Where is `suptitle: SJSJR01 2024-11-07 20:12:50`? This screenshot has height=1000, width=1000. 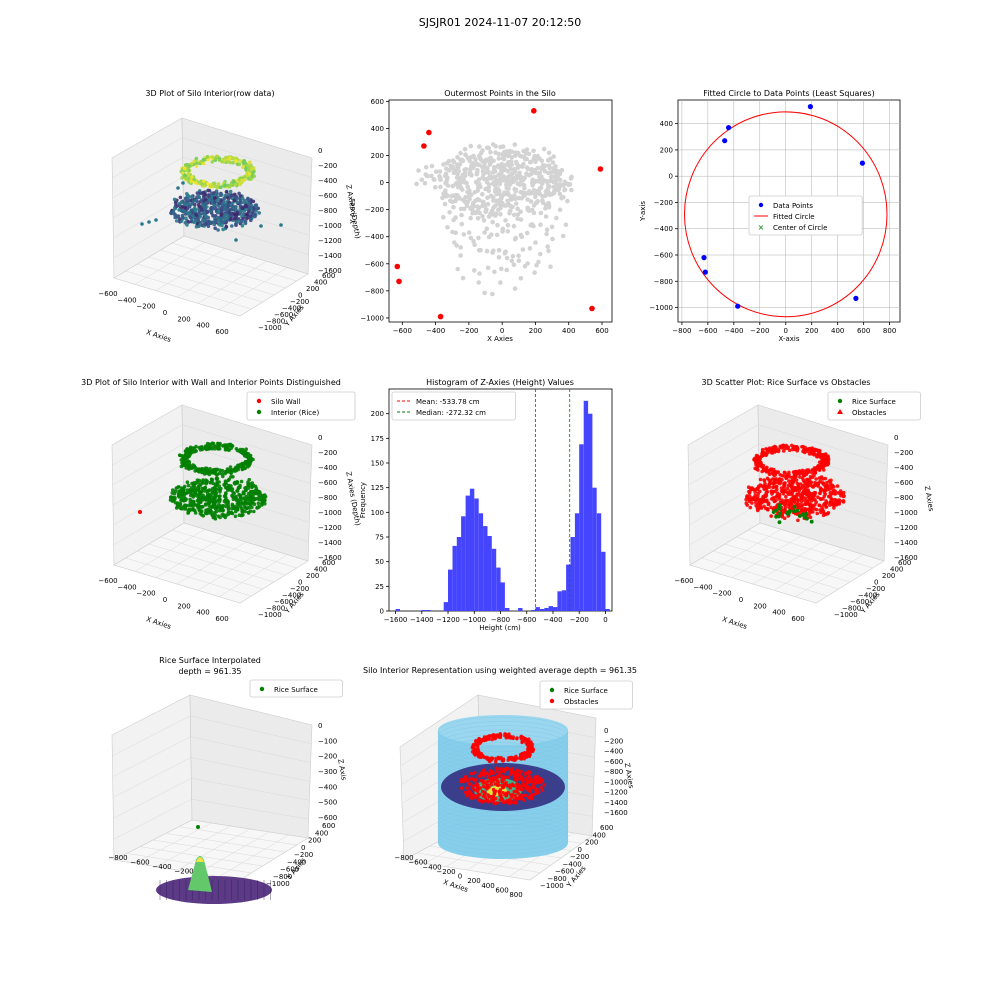 suptitle: SJSJR01 2024-11-07 20:12:50 is located at coordinates (500, 22).